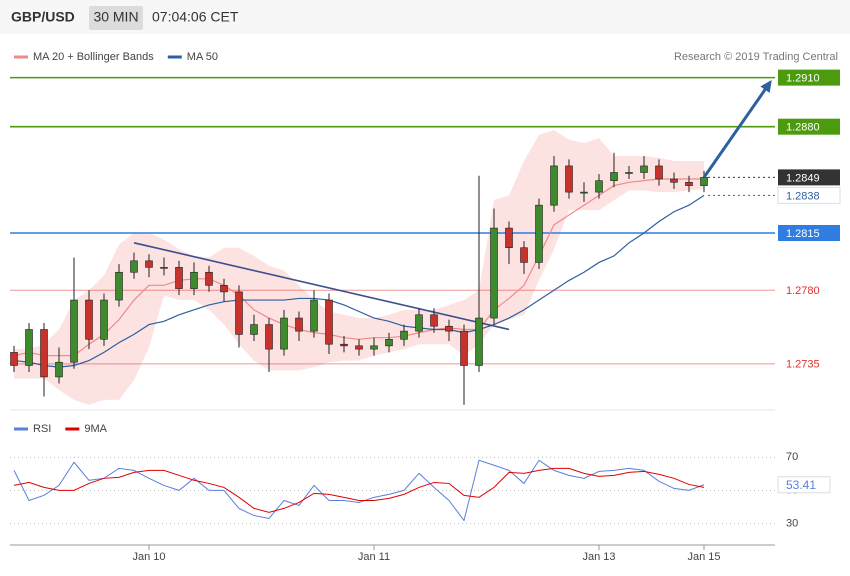  Describe the element at coordinates (803, 79) in the screenshot. I see `level-label: 1.2910` at that location.